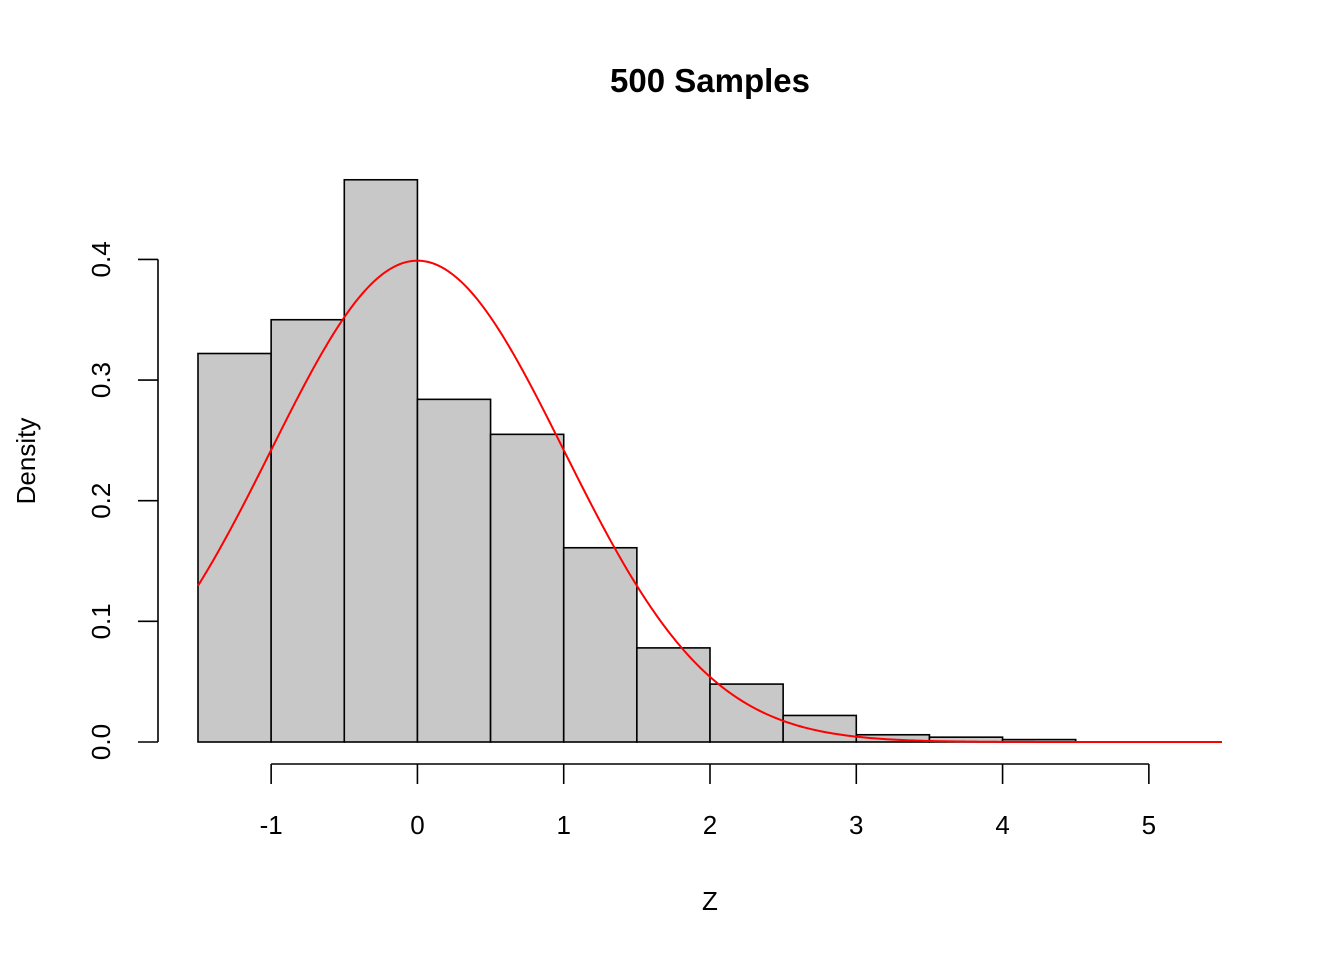 The height and width of the screenshot is (960, 1344). What do you see at coordinates (122, 500) in the screenshot?
I see `y-axis: 0.0 0.1 0.2 0.3 0.4` at bounding box center [122, 500].